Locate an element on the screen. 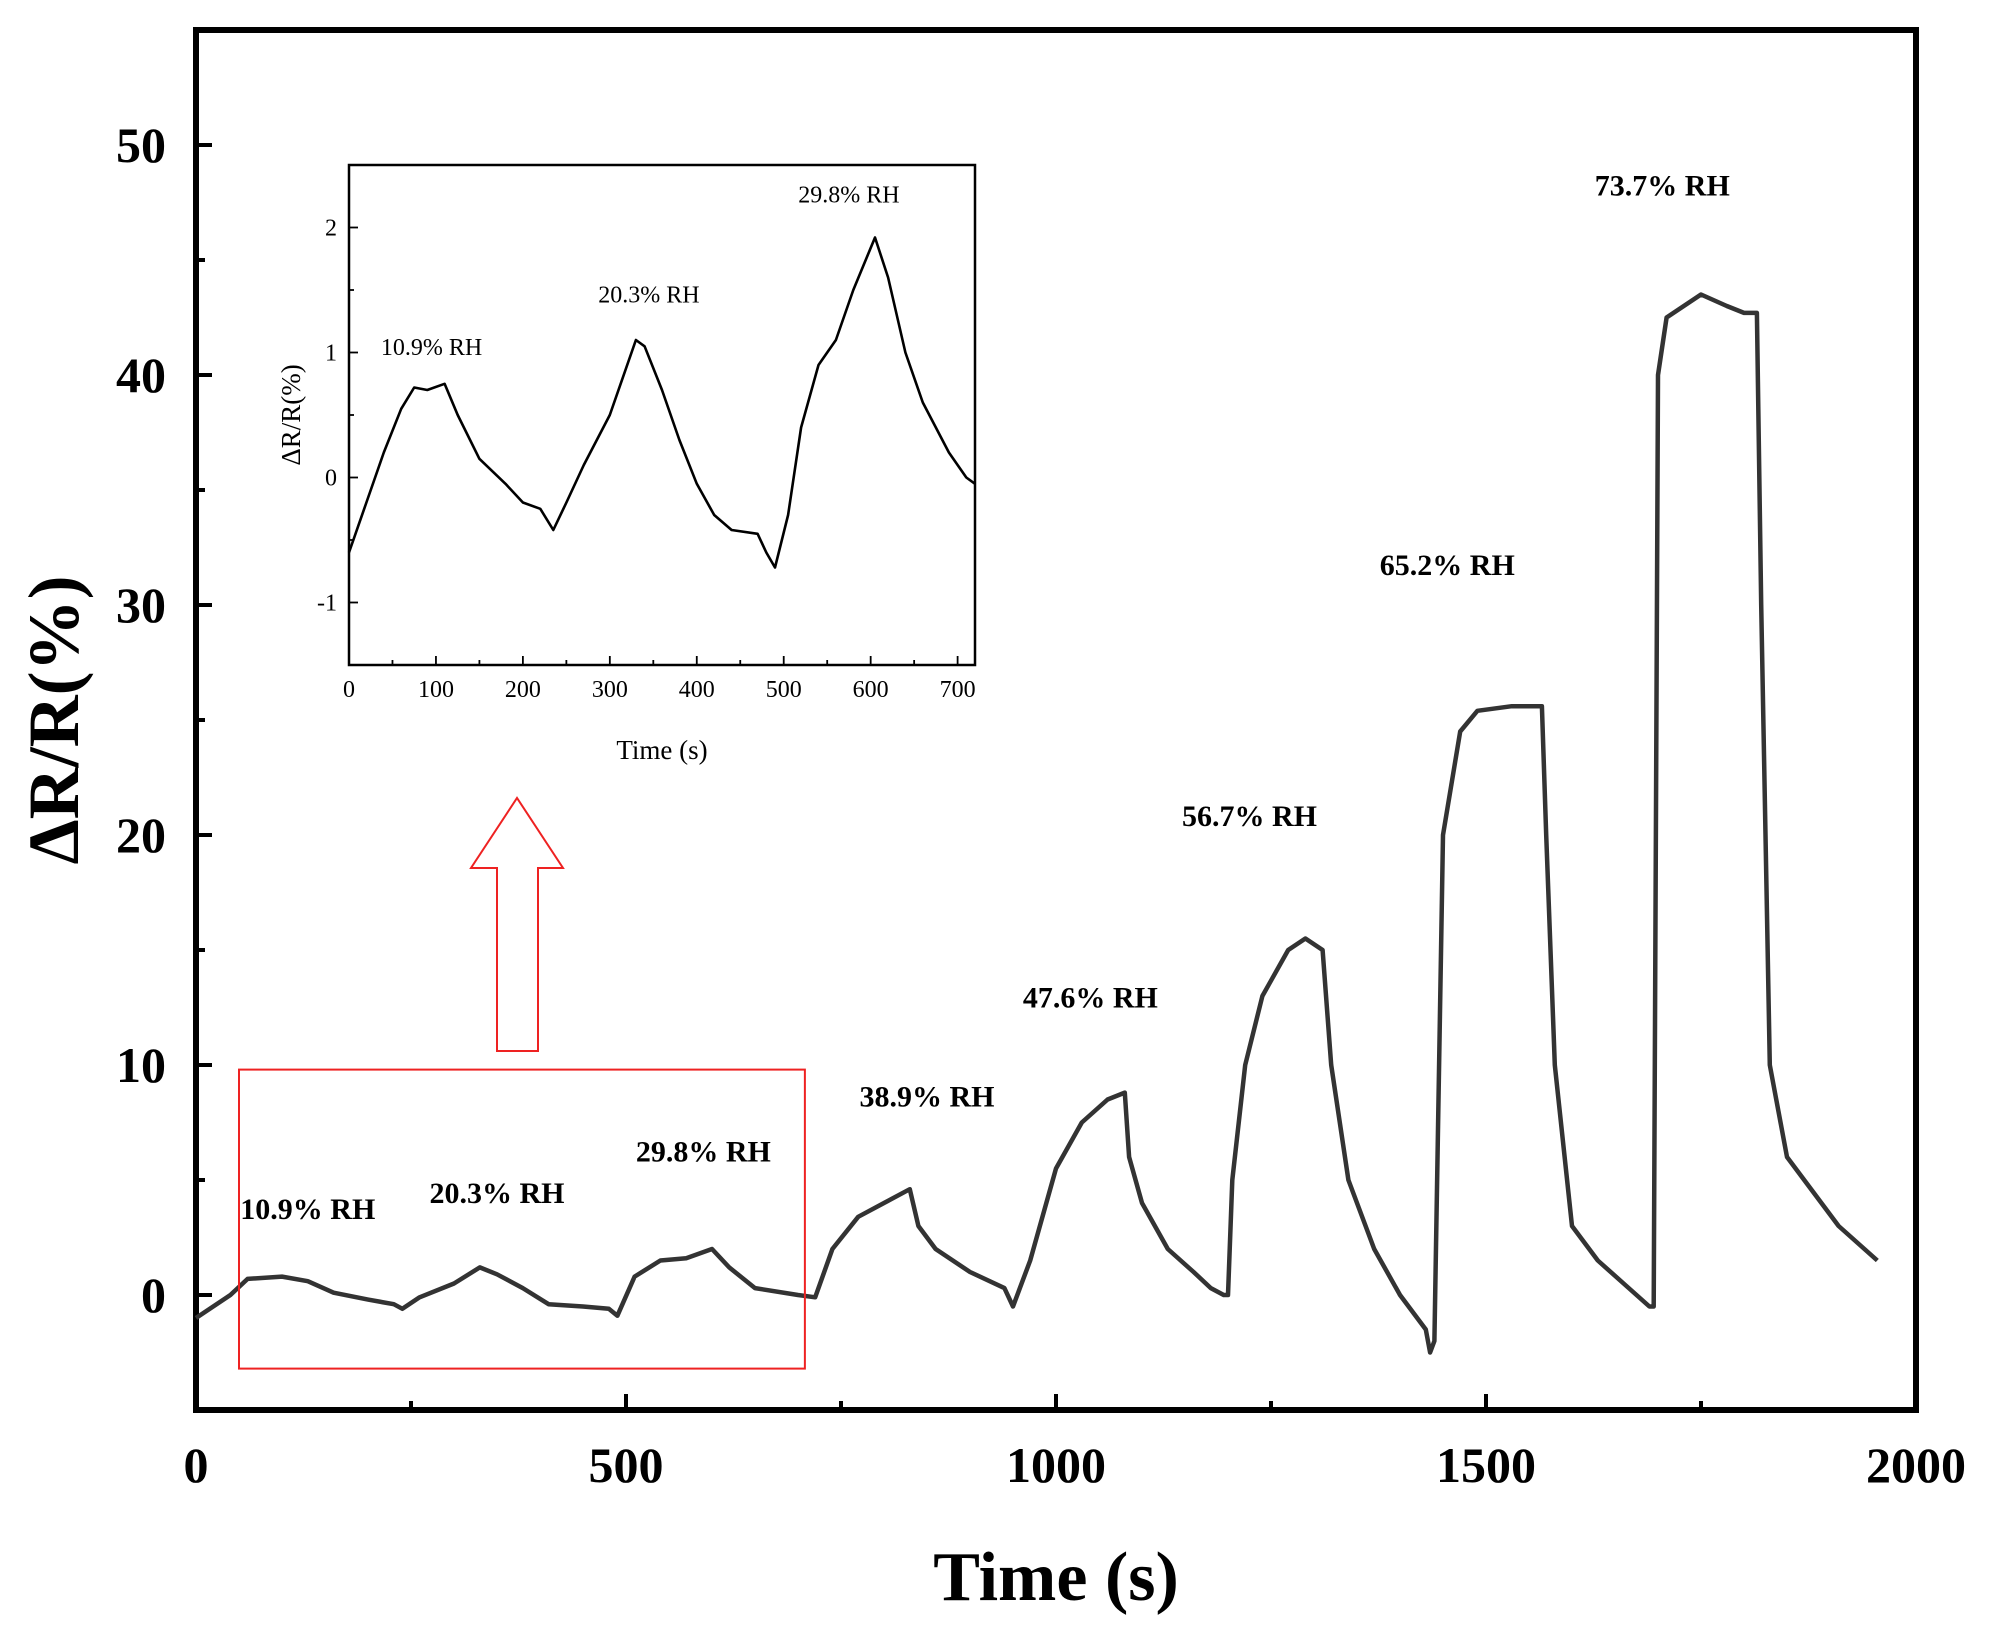 This screenshot has width=1990, height=1633. zoom-arrow-icon is located at coordinates (517, 924).